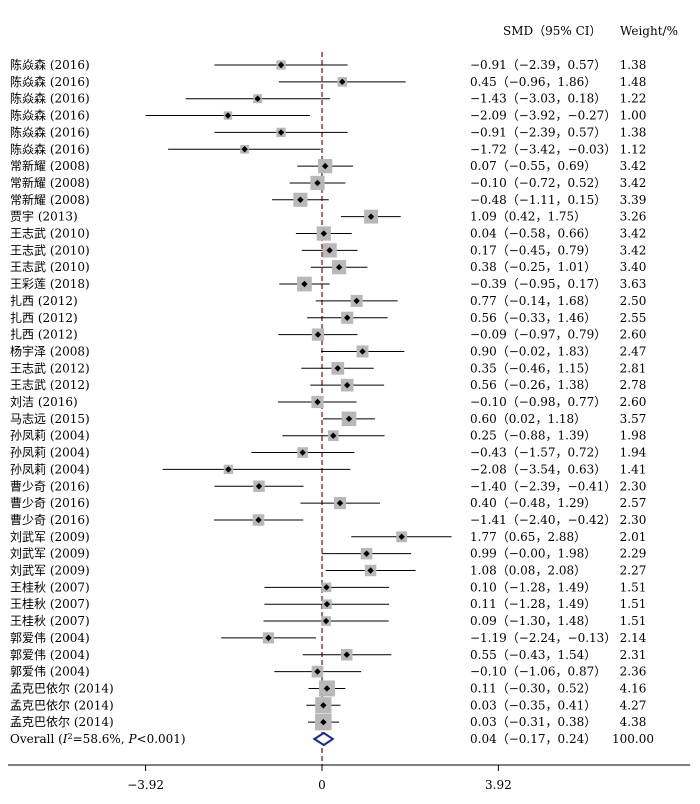  What do you see at coordinates (533, 368) in the screenshot?
I see `effect-text: 0.35（−0.46，1.15）` at bounding box center [533, 368].